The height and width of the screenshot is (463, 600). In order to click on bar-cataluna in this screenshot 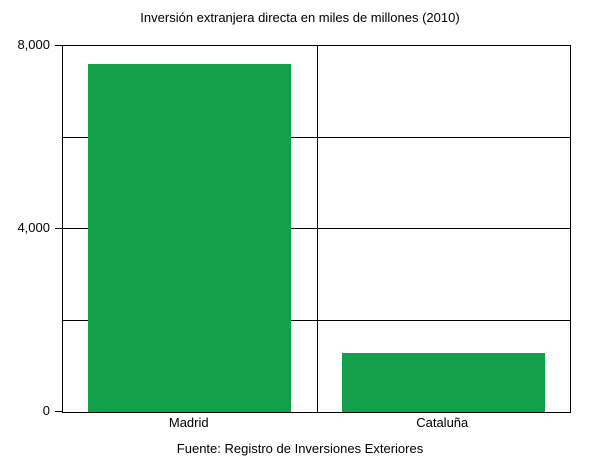, I will do `click(443, 382)`.